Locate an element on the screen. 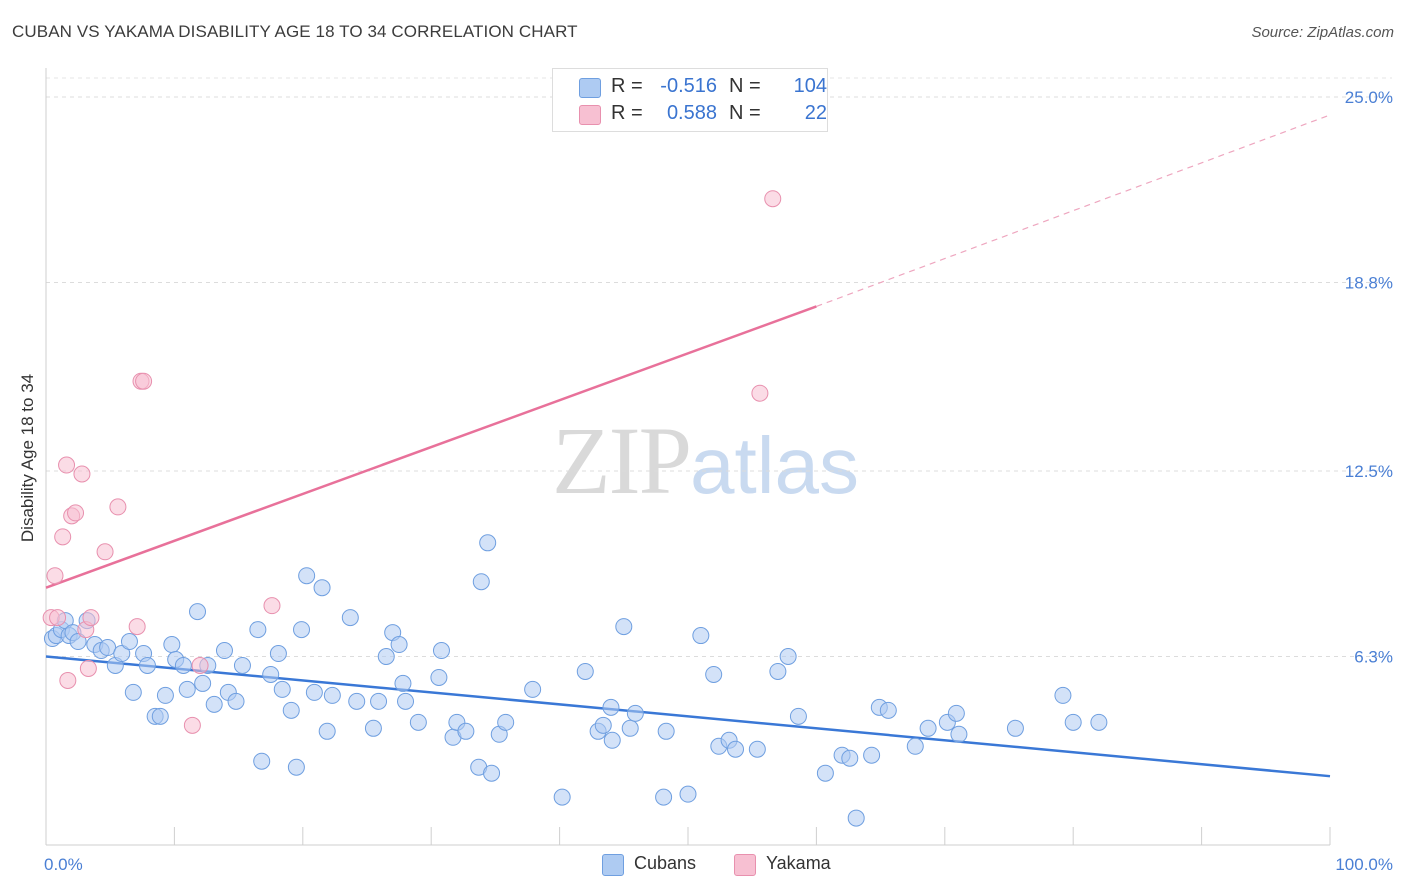  legend-label-cubans: Cubans is located at coordinates (665, 863).